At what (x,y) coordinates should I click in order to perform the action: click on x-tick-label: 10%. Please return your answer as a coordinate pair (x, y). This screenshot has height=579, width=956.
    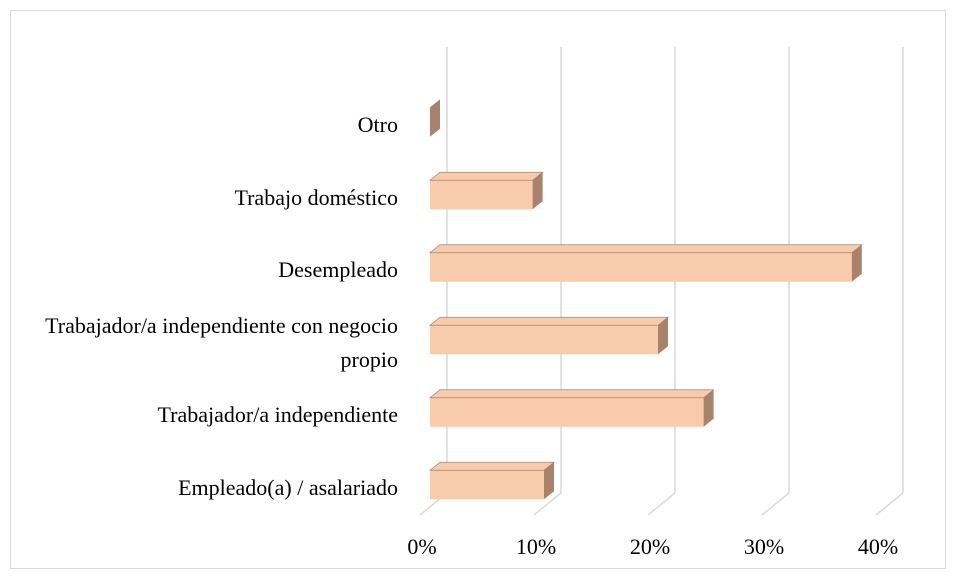
    Looking at the image, I should click on (536, 546).